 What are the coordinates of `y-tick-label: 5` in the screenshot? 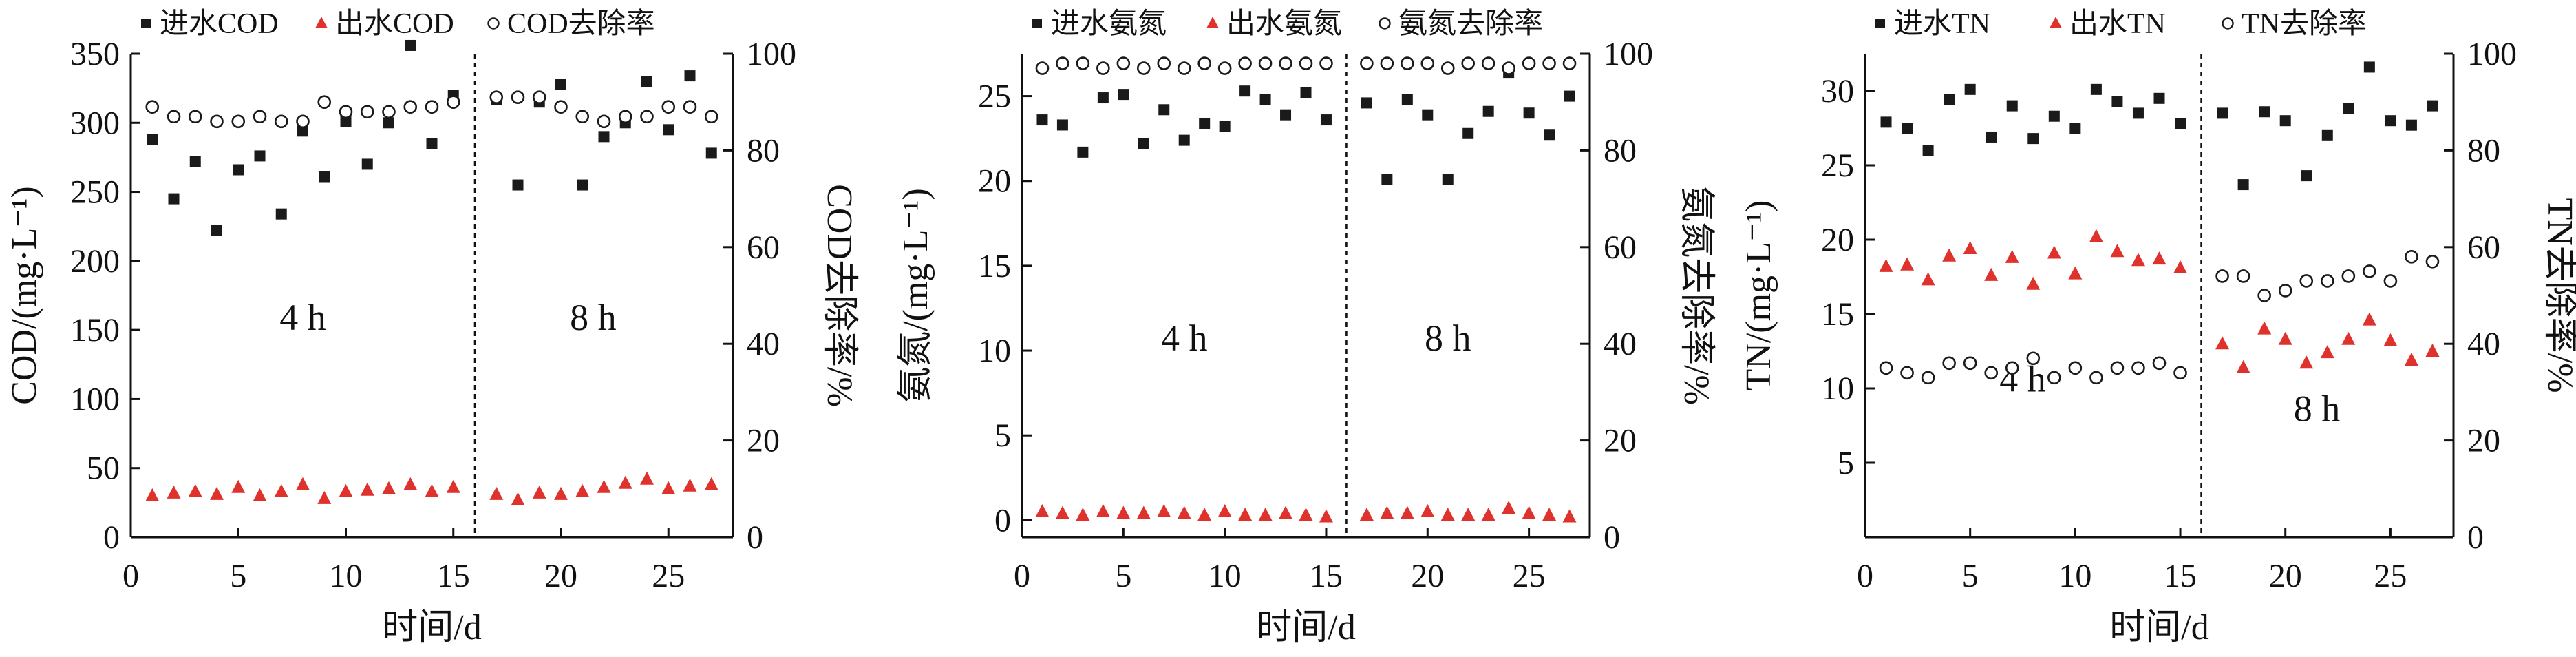 It's located at (1846, 463).